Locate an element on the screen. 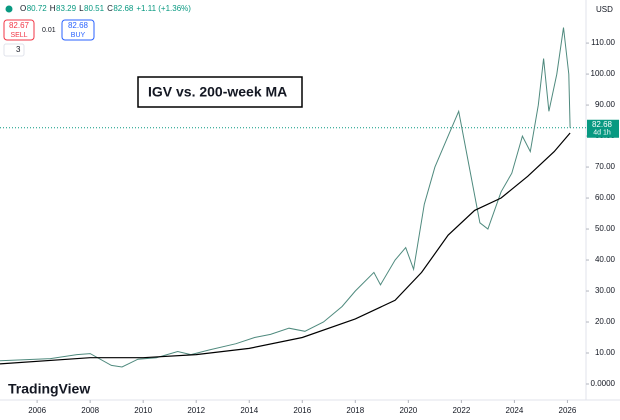 The height and width of the screenshot is (420, 620). spread: 0.01 is located at coordinates (49, 30).